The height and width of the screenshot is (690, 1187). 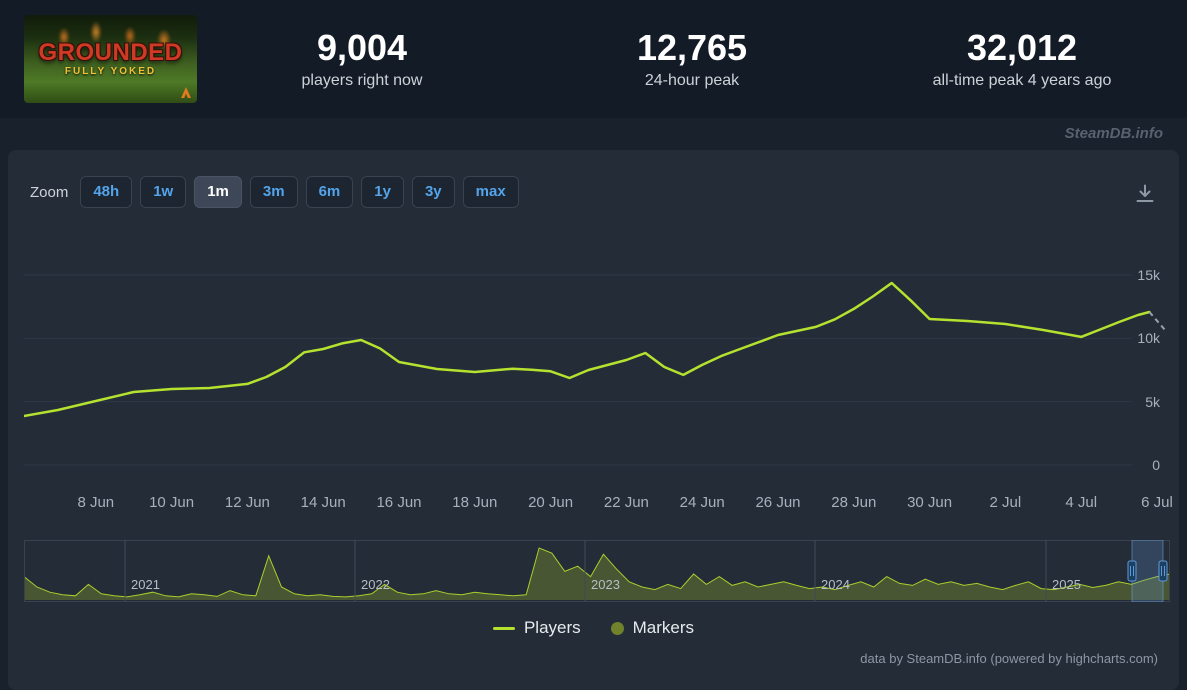 I want to click on zoom-button-1y: 1y, so click(x=382, y=192).